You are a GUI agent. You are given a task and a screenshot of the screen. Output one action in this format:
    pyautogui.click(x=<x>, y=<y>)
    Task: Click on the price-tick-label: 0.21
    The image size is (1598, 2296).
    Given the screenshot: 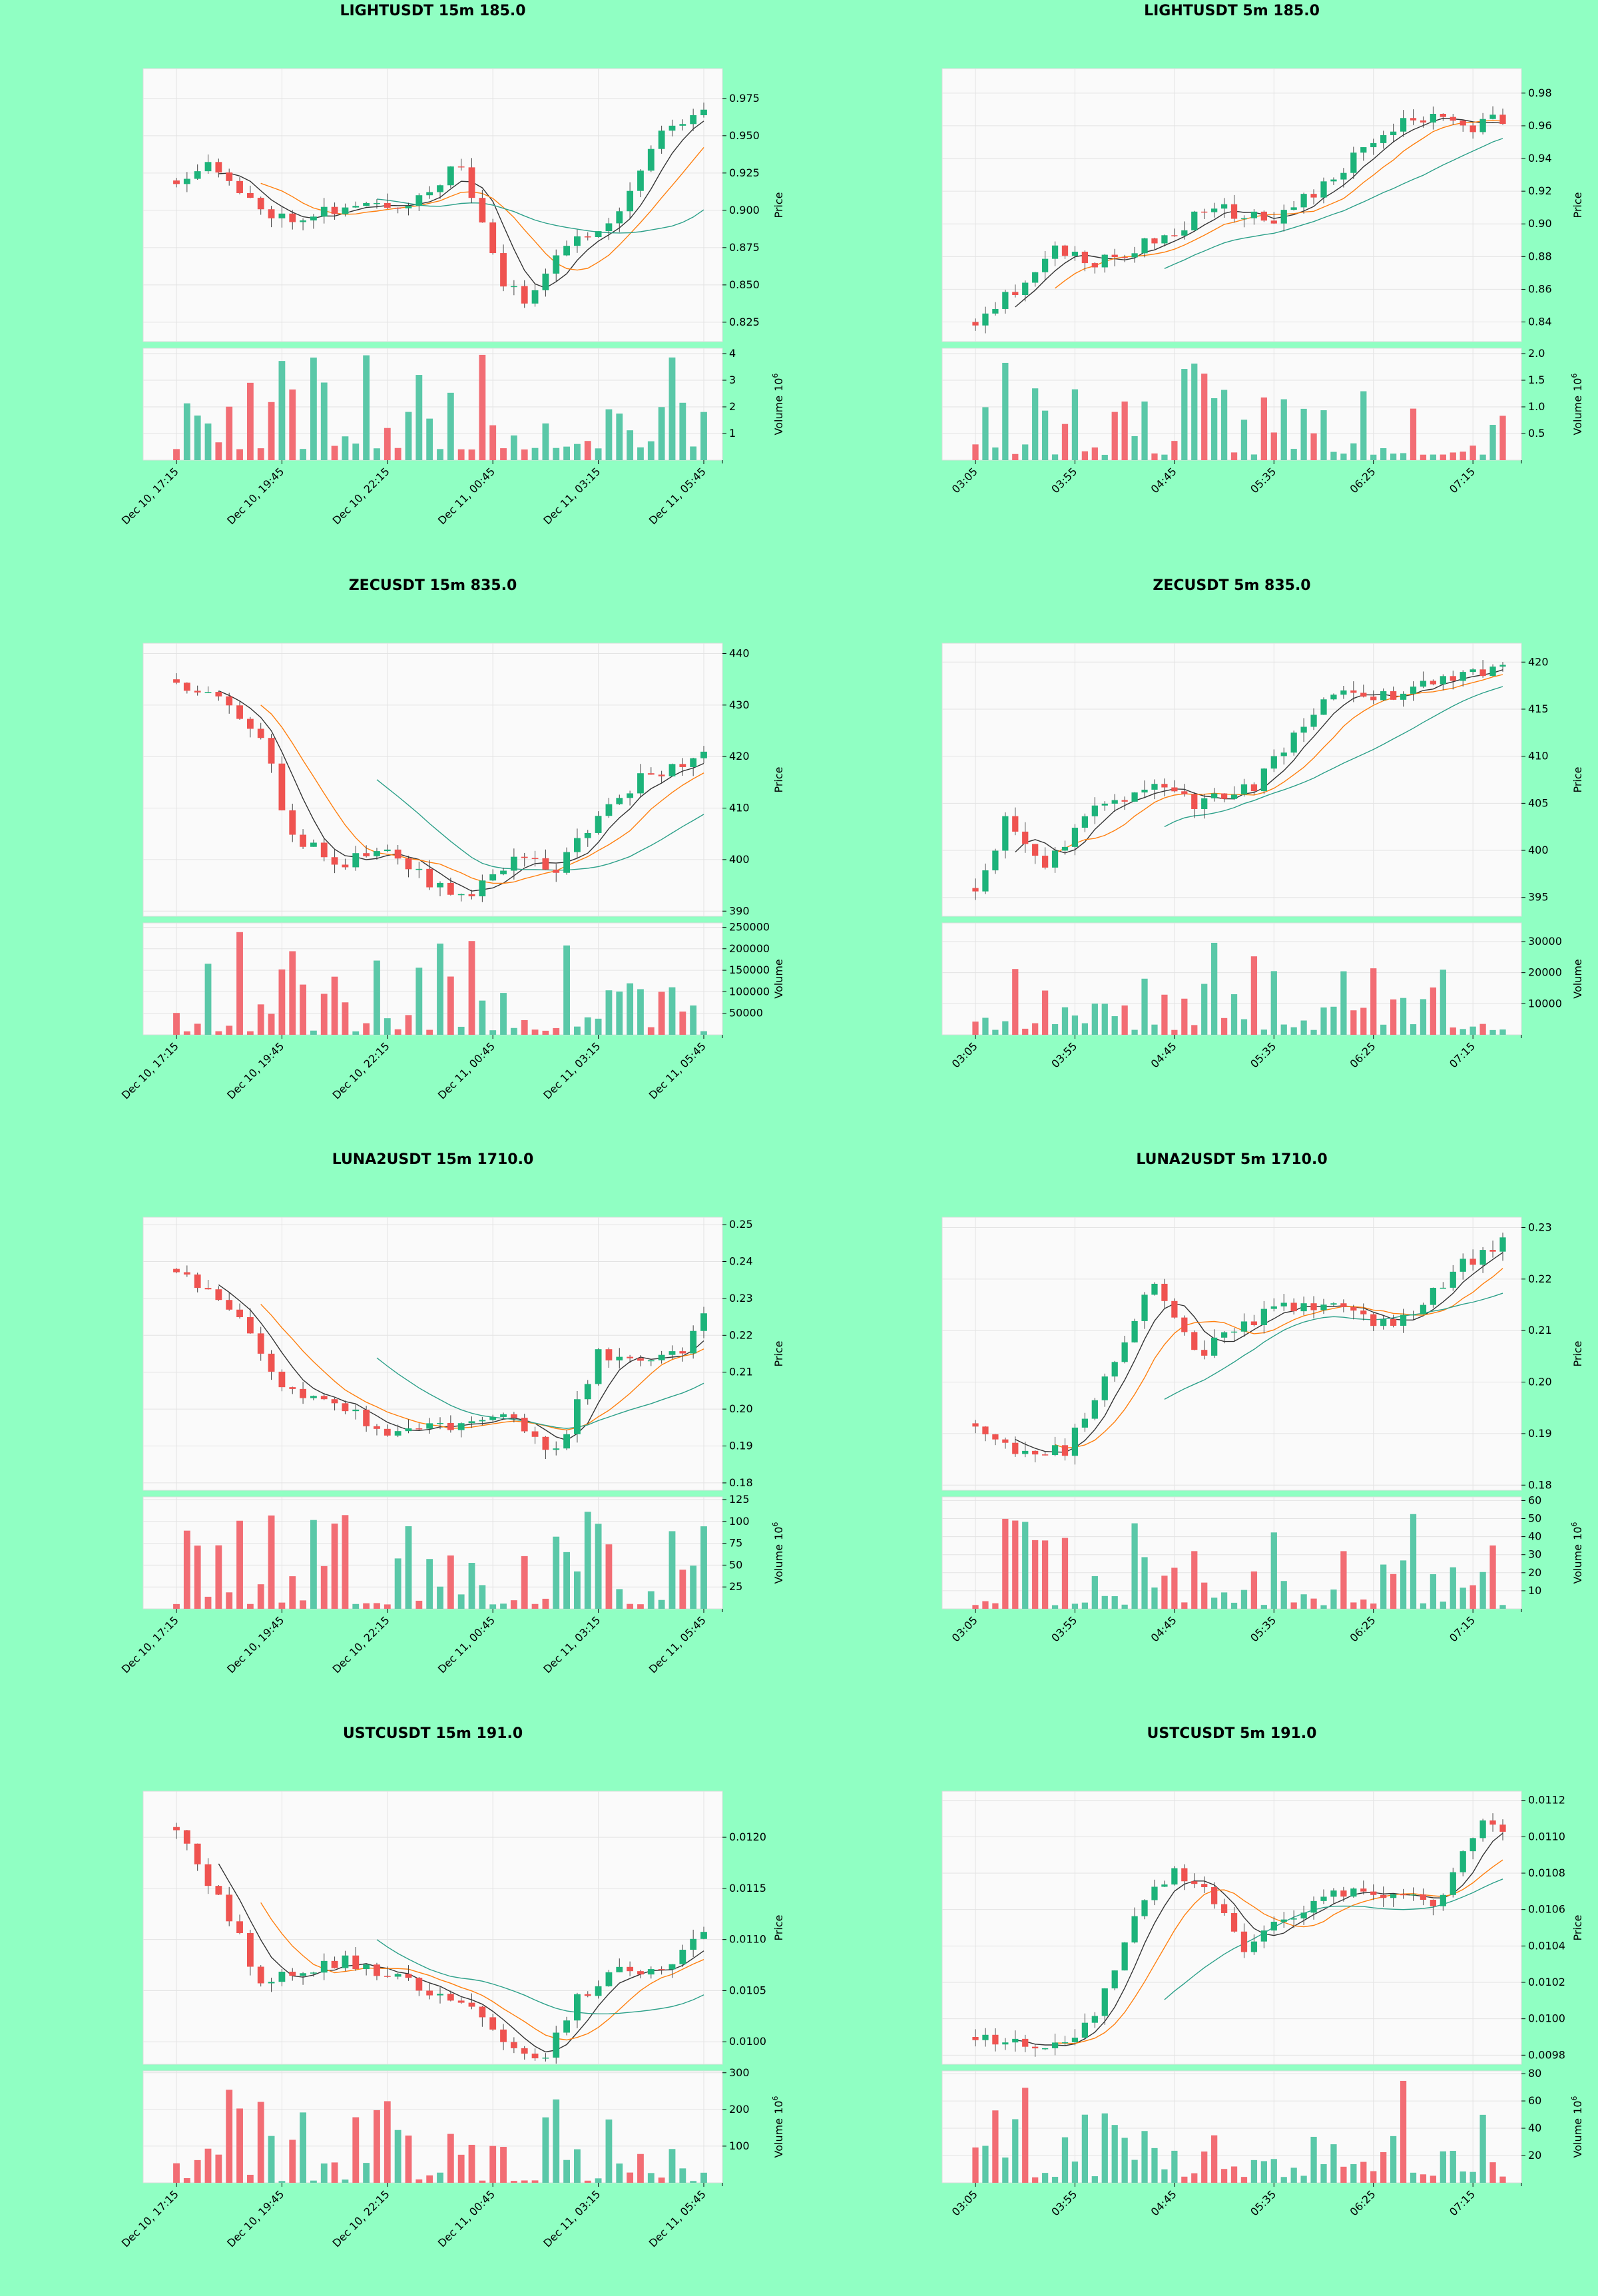 What is the action you would take?
    pyautogui.click(x=1540, y=1330)
    